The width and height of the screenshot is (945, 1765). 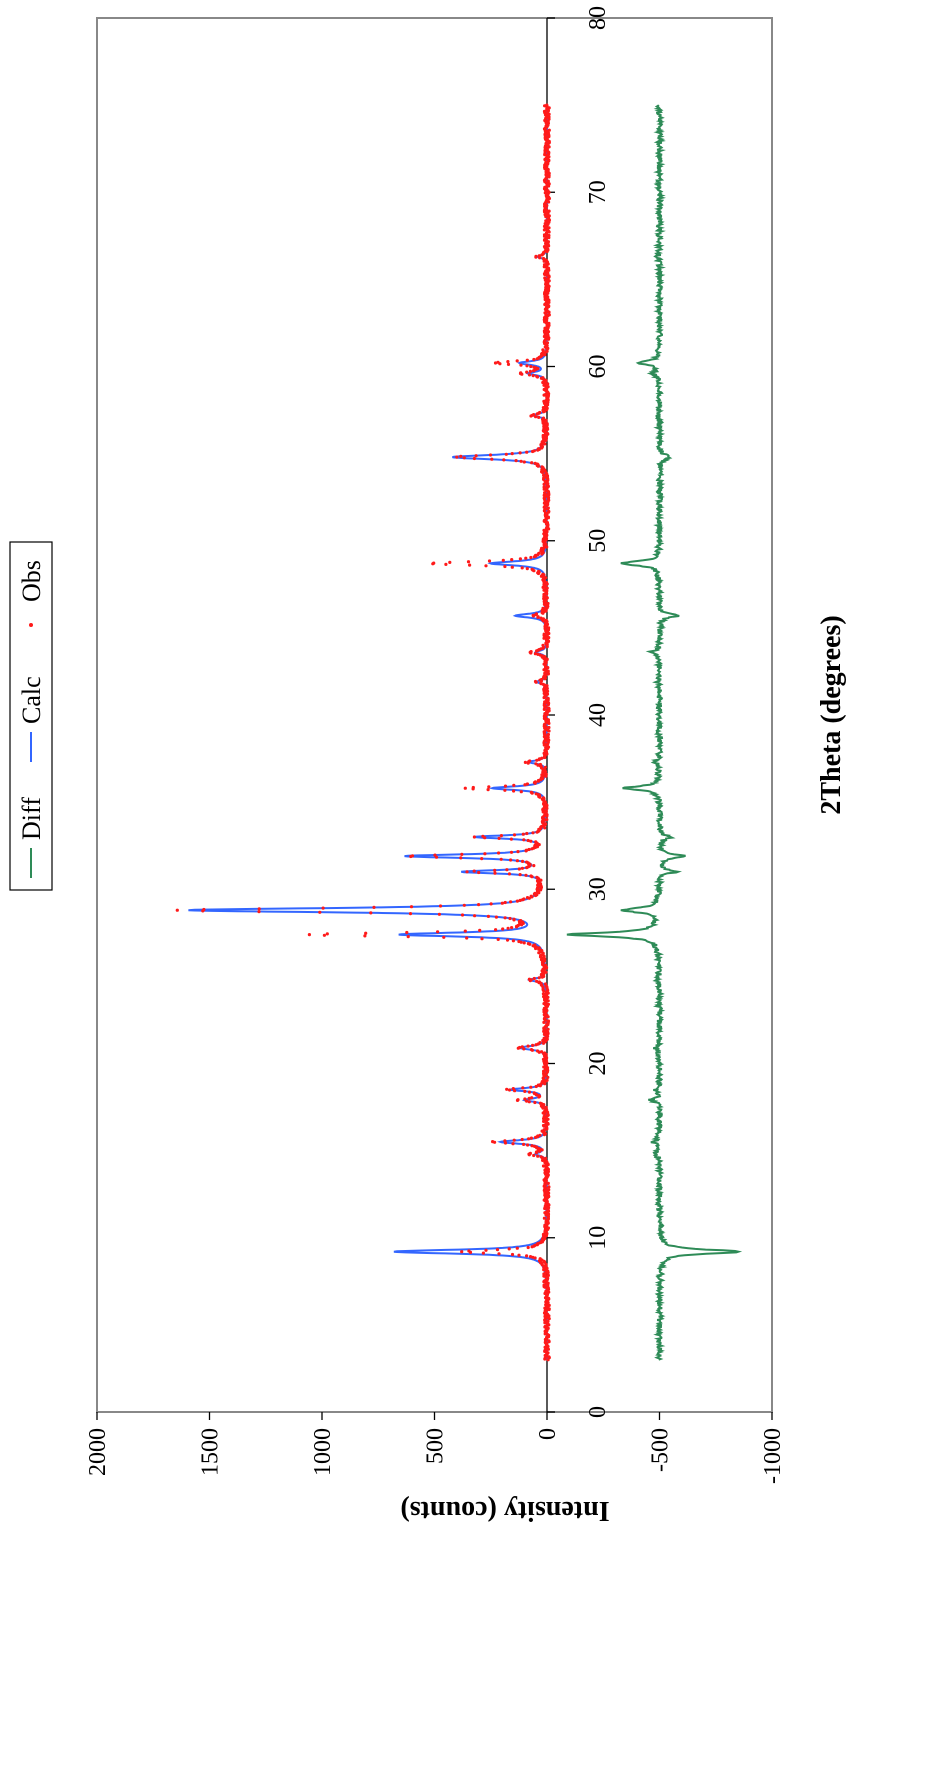 I want to click on x-axis-title: 2Theta (degrees), so click(x=831, y=714).